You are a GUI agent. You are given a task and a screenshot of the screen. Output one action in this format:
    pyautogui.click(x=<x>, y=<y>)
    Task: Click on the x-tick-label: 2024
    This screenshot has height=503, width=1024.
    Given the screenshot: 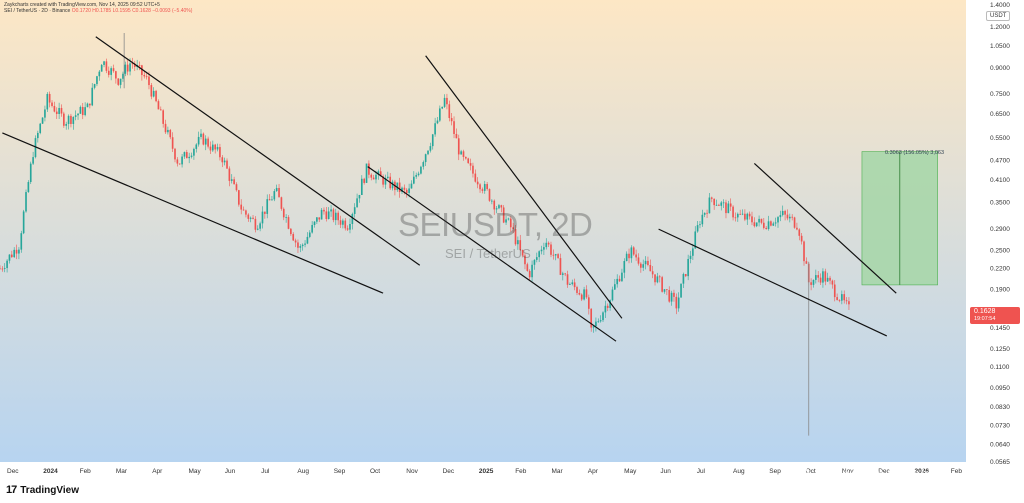 What is the action you would take?
    pyautogui.click(x=50, y=471)
    